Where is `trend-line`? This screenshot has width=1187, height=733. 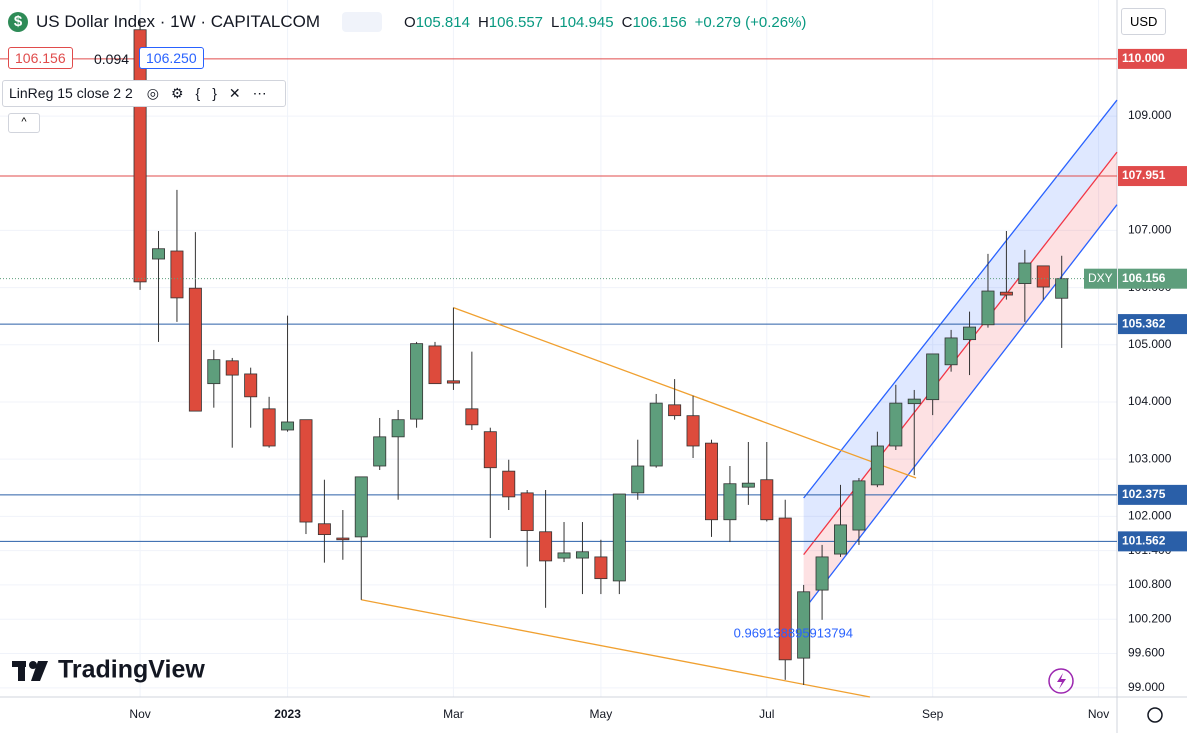
trend-line is located at coordinates (685, 393).